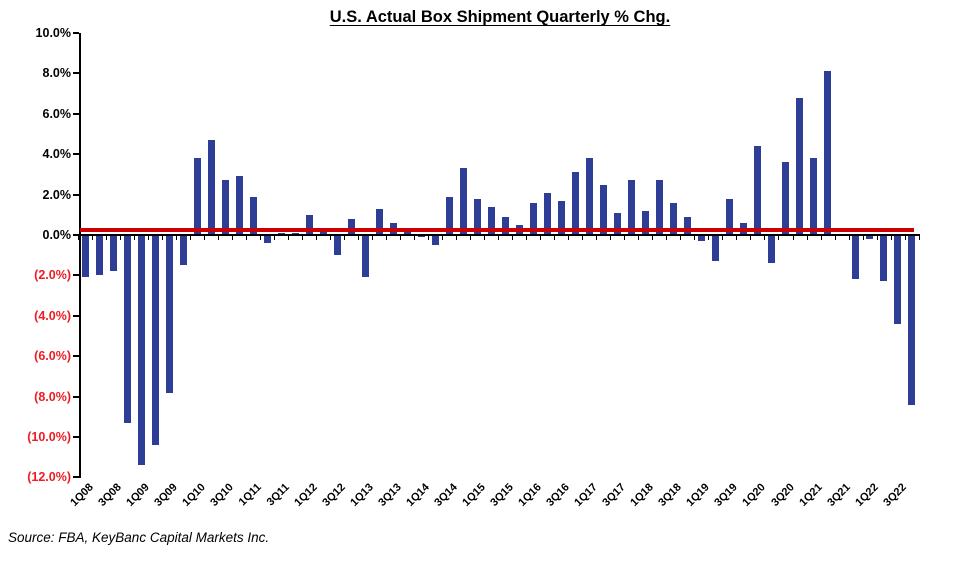  What do you see at coordinates (477, 216) in the screenshot?
I see `bar-1Q15` at bounding box center [477, 216].